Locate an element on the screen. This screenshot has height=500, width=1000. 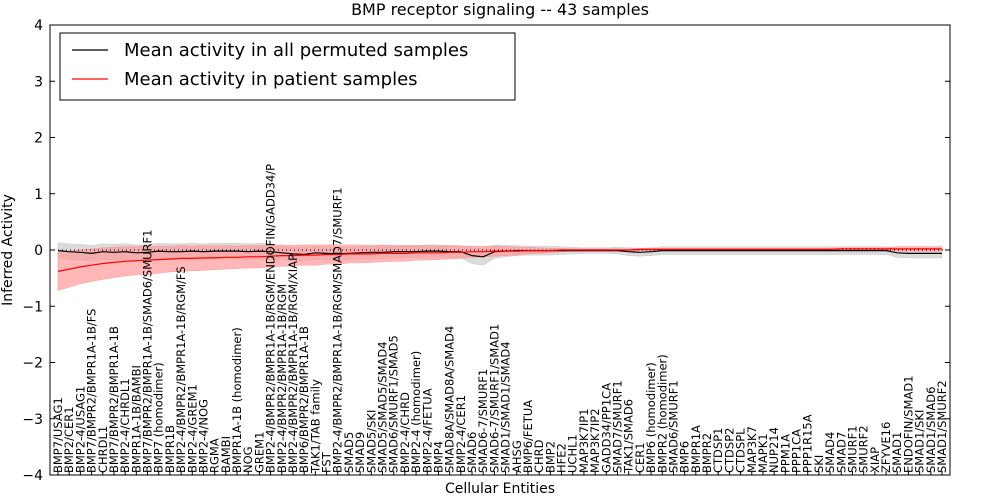
x-tick-label: BAMBI is located at coordinates (226, 454).